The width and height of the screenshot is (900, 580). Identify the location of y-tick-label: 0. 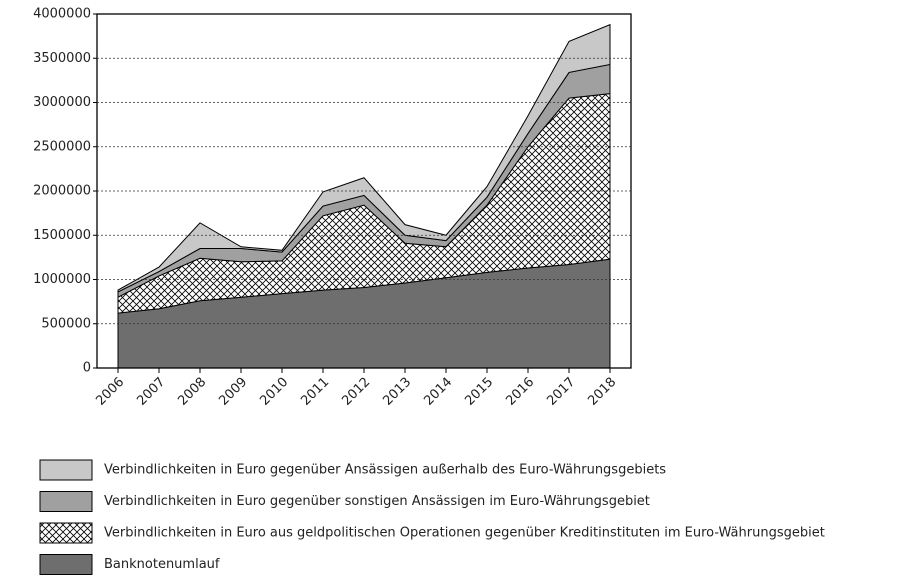
(87, 368).